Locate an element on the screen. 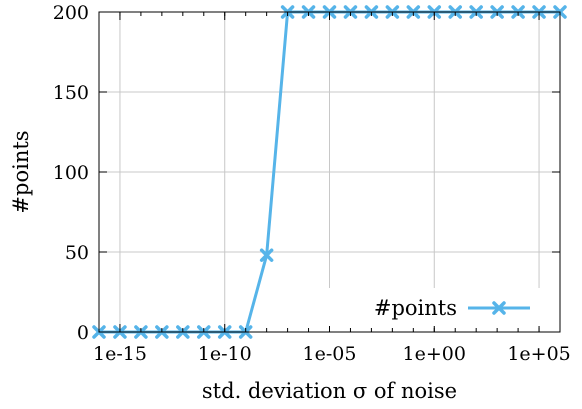 Image resolution: width=582 pixels, height=409 pixels. y-axis-title: #points is located at coordinates (21, 171).